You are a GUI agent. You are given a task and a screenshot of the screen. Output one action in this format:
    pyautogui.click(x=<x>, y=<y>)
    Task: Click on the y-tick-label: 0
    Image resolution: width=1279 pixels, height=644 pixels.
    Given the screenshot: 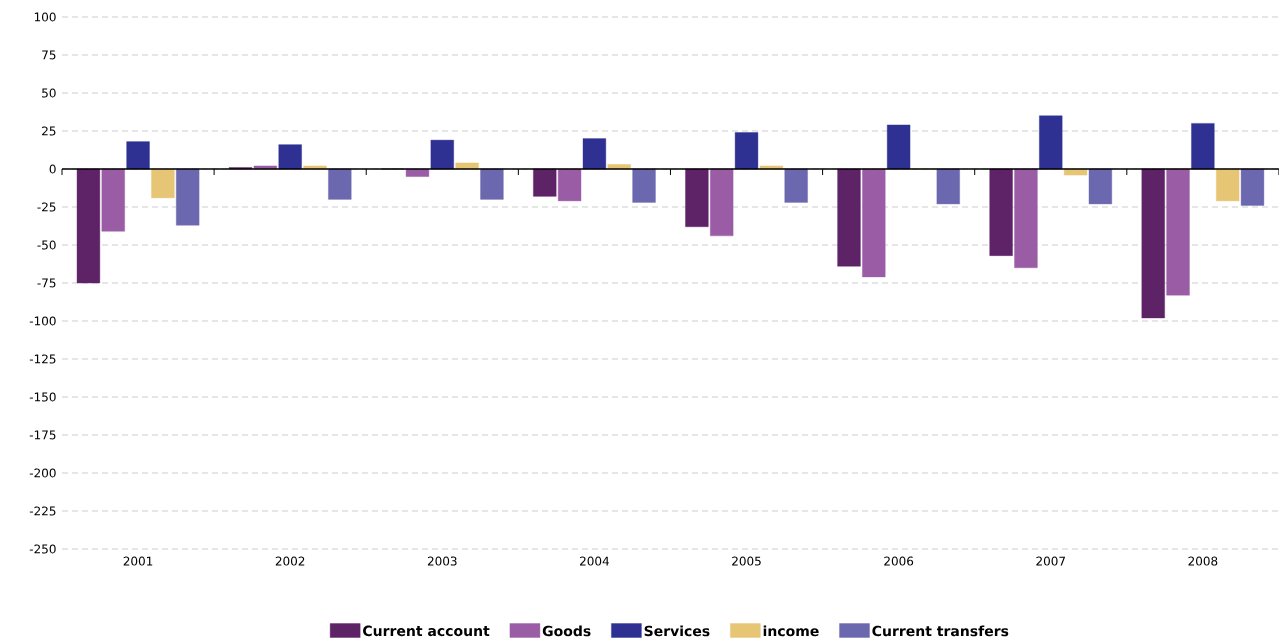 What is the action you would take?
    pyautogui.click(x=52, y=169)
    